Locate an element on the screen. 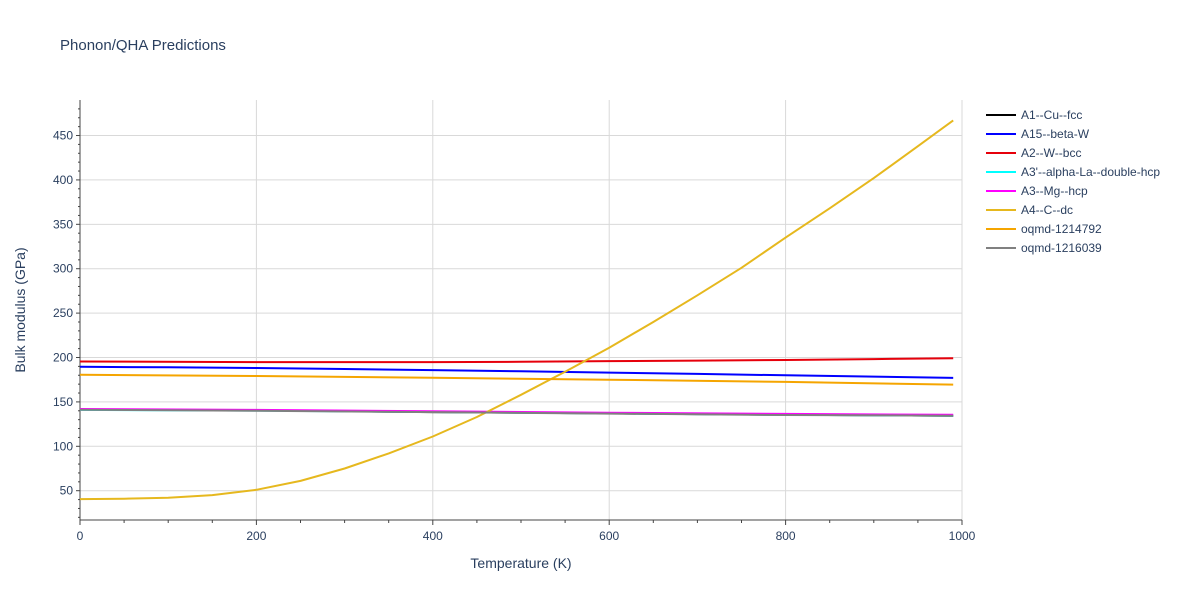 This screenshot has width=1200, height=600. legend-label: A2--W--bcc is located at coordinates (1051, 153).